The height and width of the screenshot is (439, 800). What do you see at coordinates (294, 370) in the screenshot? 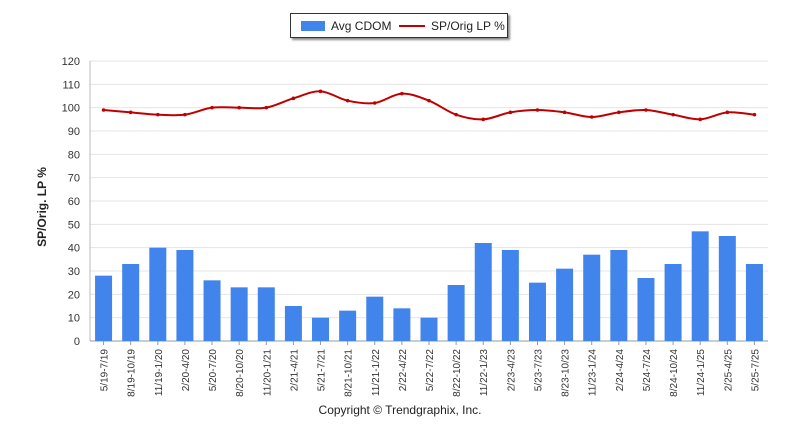
I see `x-tick-label: 2/21-4/21` at bounding box center [294, 370].